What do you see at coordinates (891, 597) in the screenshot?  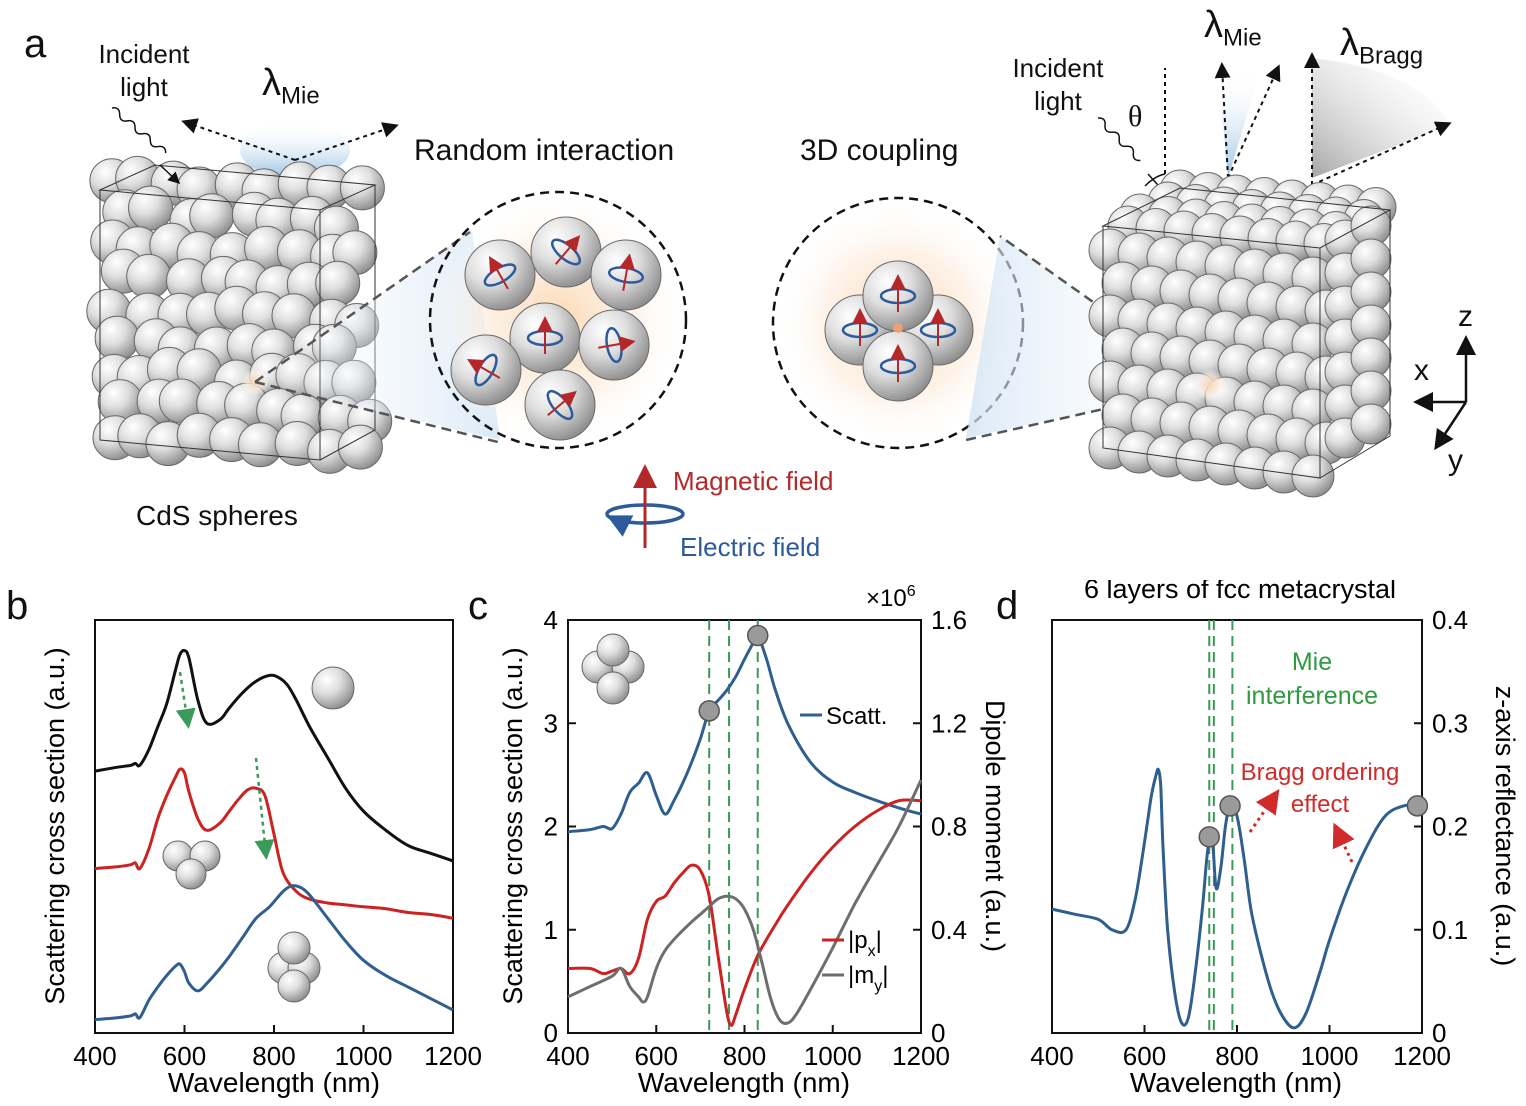 I see `chart-c-exponent: ×10⁶` at bounding box center [891, 597].